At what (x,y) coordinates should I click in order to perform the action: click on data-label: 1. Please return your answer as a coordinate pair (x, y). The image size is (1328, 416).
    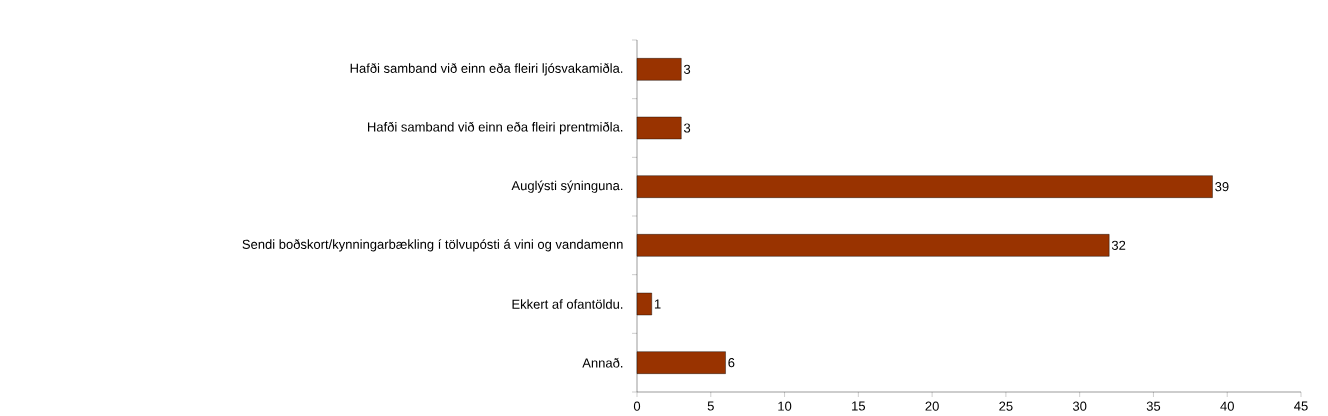
    Looking at the image, I should click on (657, 304).